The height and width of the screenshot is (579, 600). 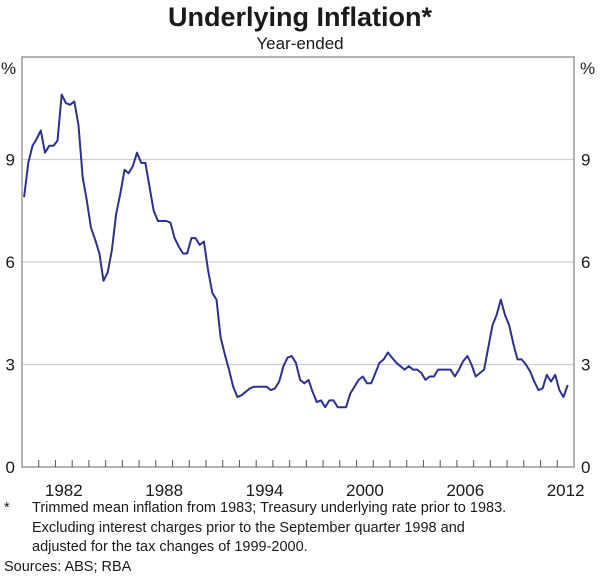 I want to click on x-tick-label: 1982, so click(x=64, y=490).